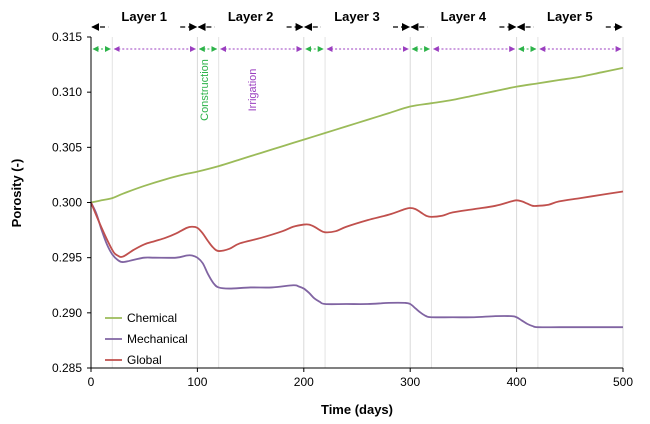 The width and height of the screenshot is (650, 424). Describe the element at coordinates (67, 147) in the screenshot. I see `y-tick-label: 0.305` at that location.